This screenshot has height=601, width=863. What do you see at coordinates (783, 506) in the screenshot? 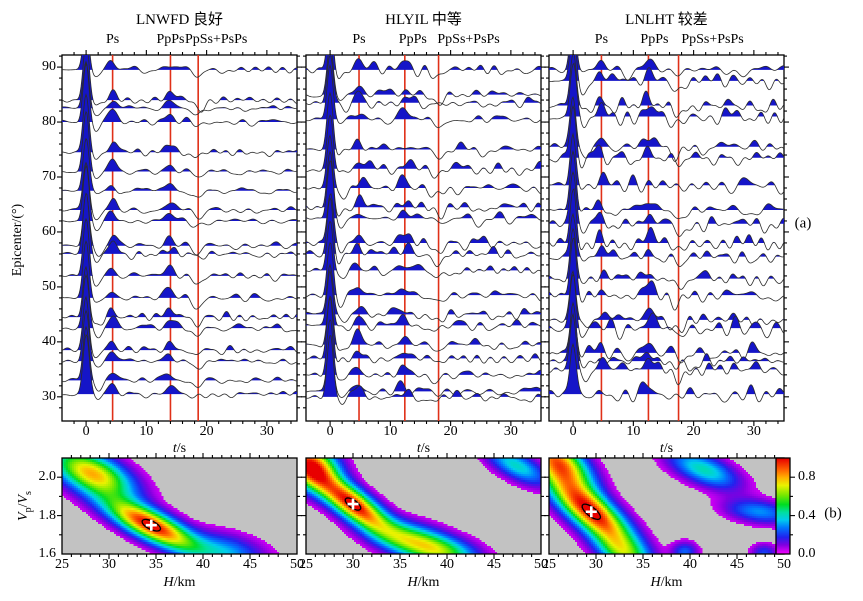
I see `colorbar-canvas` at bounding box center [783, 506].